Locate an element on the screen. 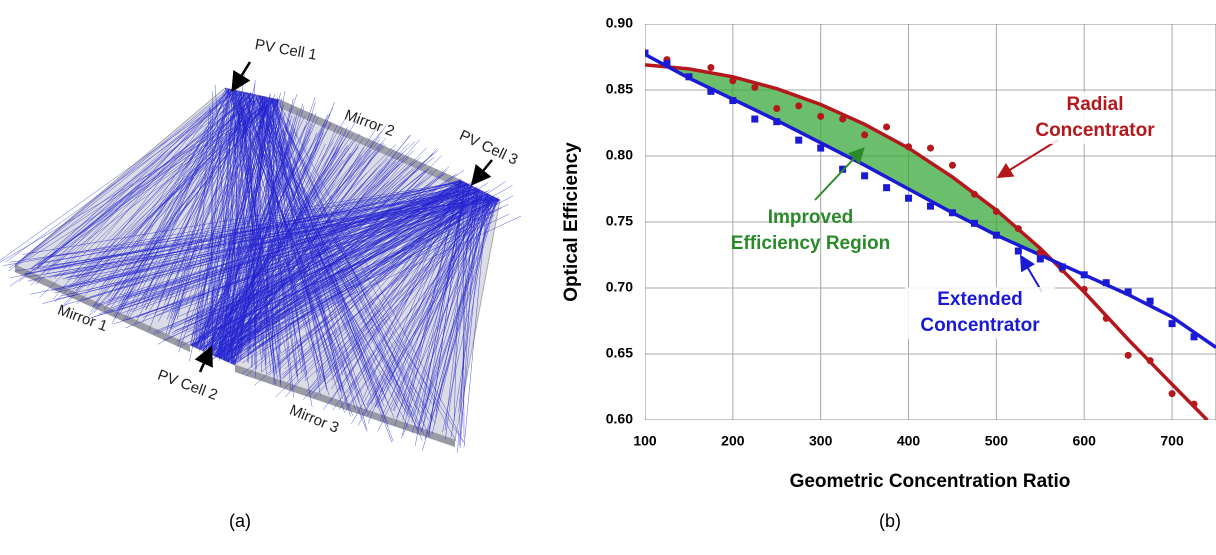  x-tick-label: 600 is located at coordinates (1085, 441).